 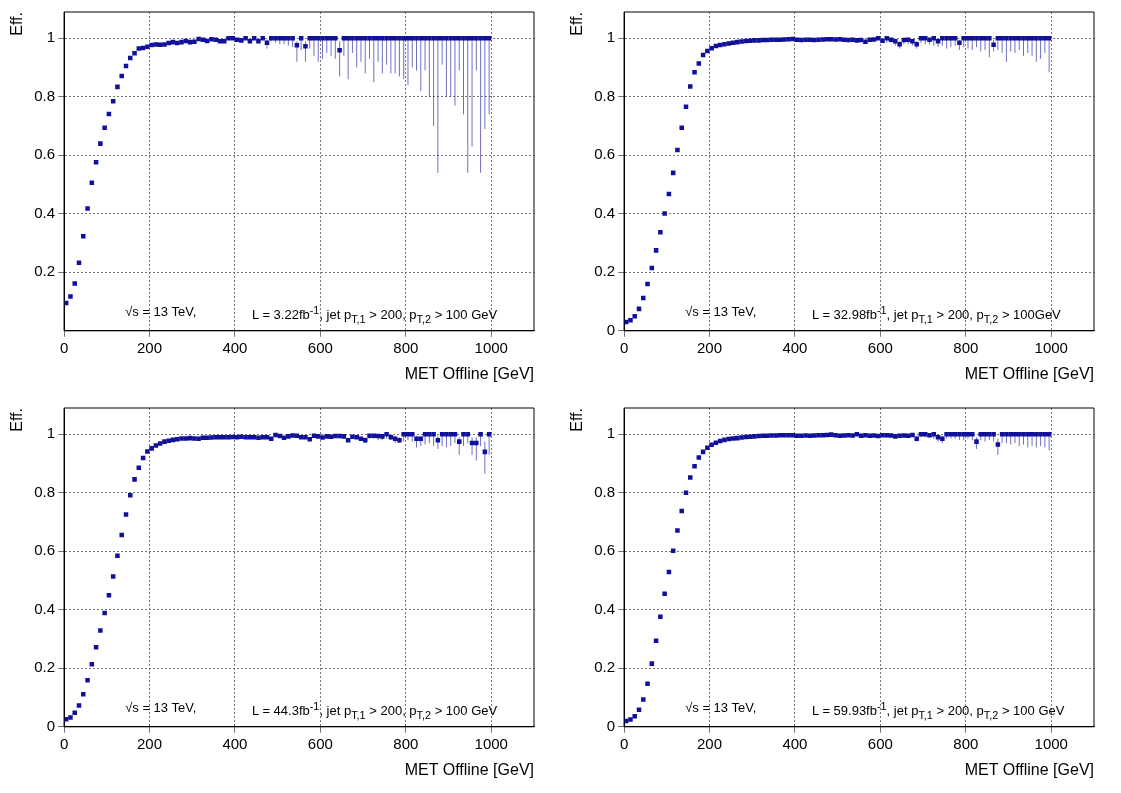 I want to click on annotation: L = 44.3fb$^{-1}$, jet p$_{T,1}$ > 200, p$_{T,2}$ > 100 GeV, so click(x=375, y=710).